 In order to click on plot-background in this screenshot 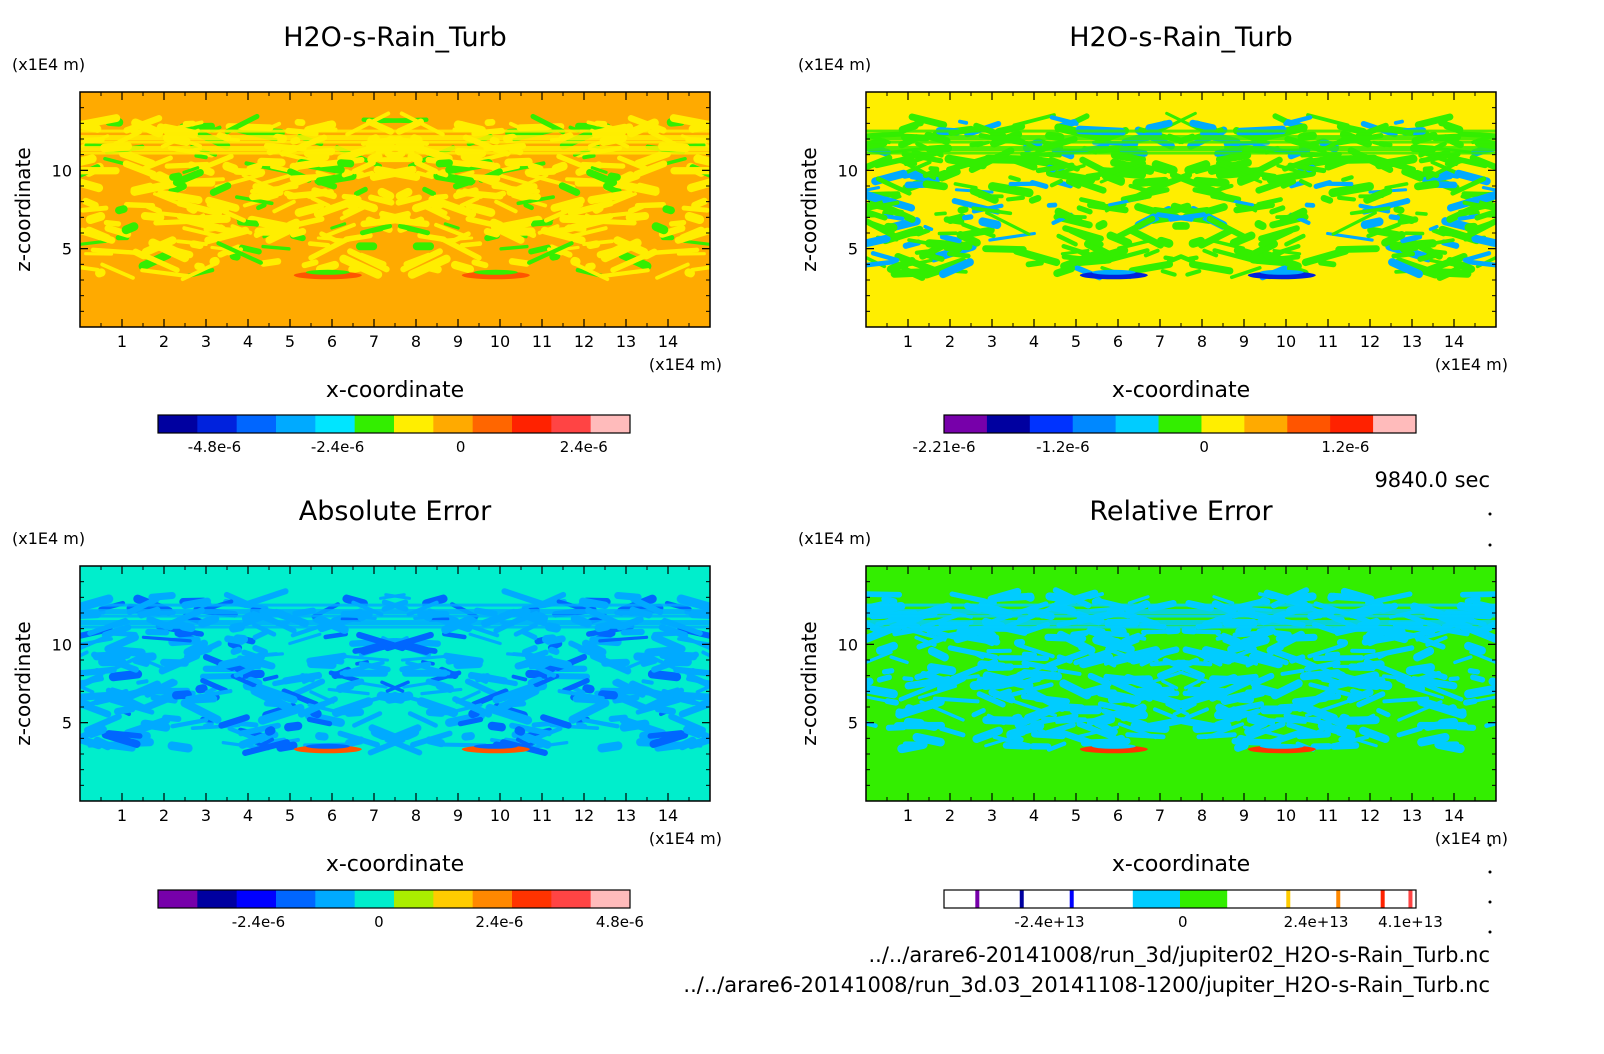, I will do `click(1181, 683)`.